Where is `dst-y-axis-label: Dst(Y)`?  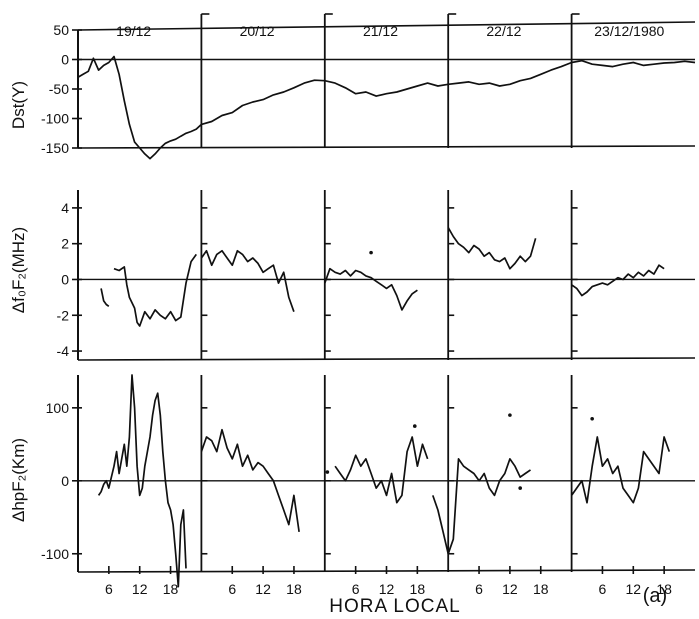
dst-y-axis-label: Dst(Y) is located at coordinates (18, 105).